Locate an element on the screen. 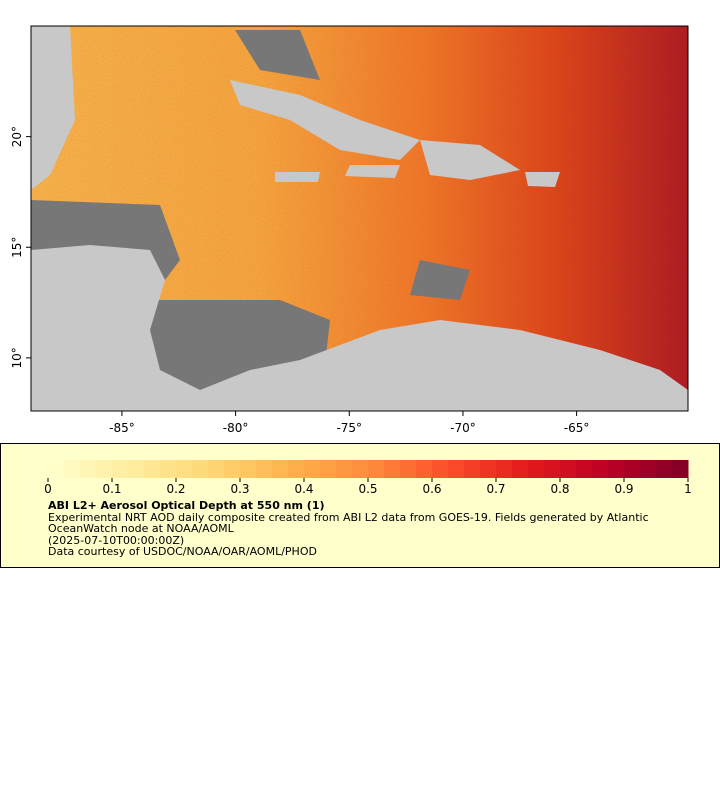 This screenshot has width=720, height=800. colorbar-tick-label: 0 is located at coordinates (48, 489).